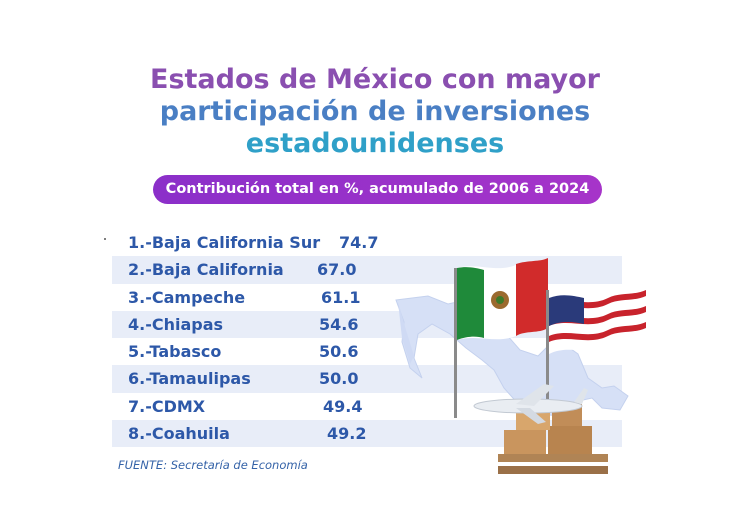 Image resolution: width=750 pixels, height=516 pixels. I want to click on state-label: 1.-Baja California Sur, so click(224, 242).